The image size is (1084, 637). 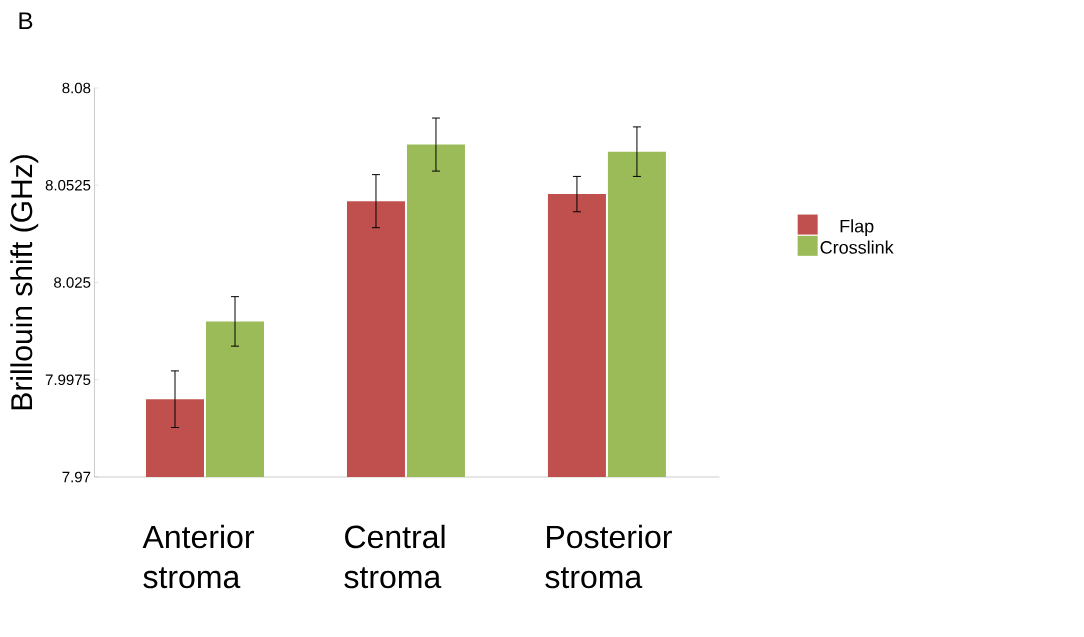 What do you see at coordinates (198, 556) in the screenshot?
I see `x-tick-label: Anterior stroma` at bounding box center [198, 556].